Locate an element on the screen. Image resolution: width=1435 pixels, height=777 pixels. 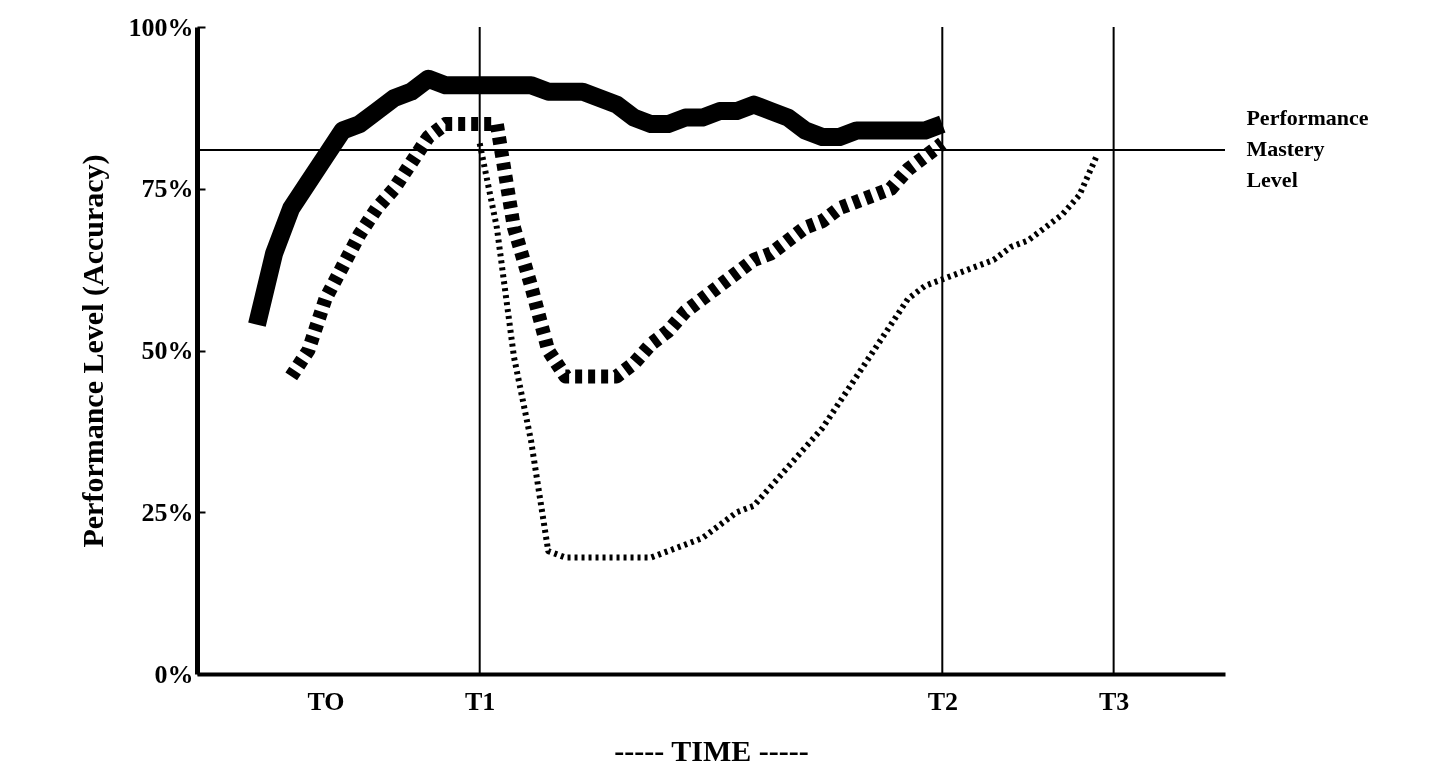
x-axis-title: ----- TIME ----- is located at coordinates (711, 750).